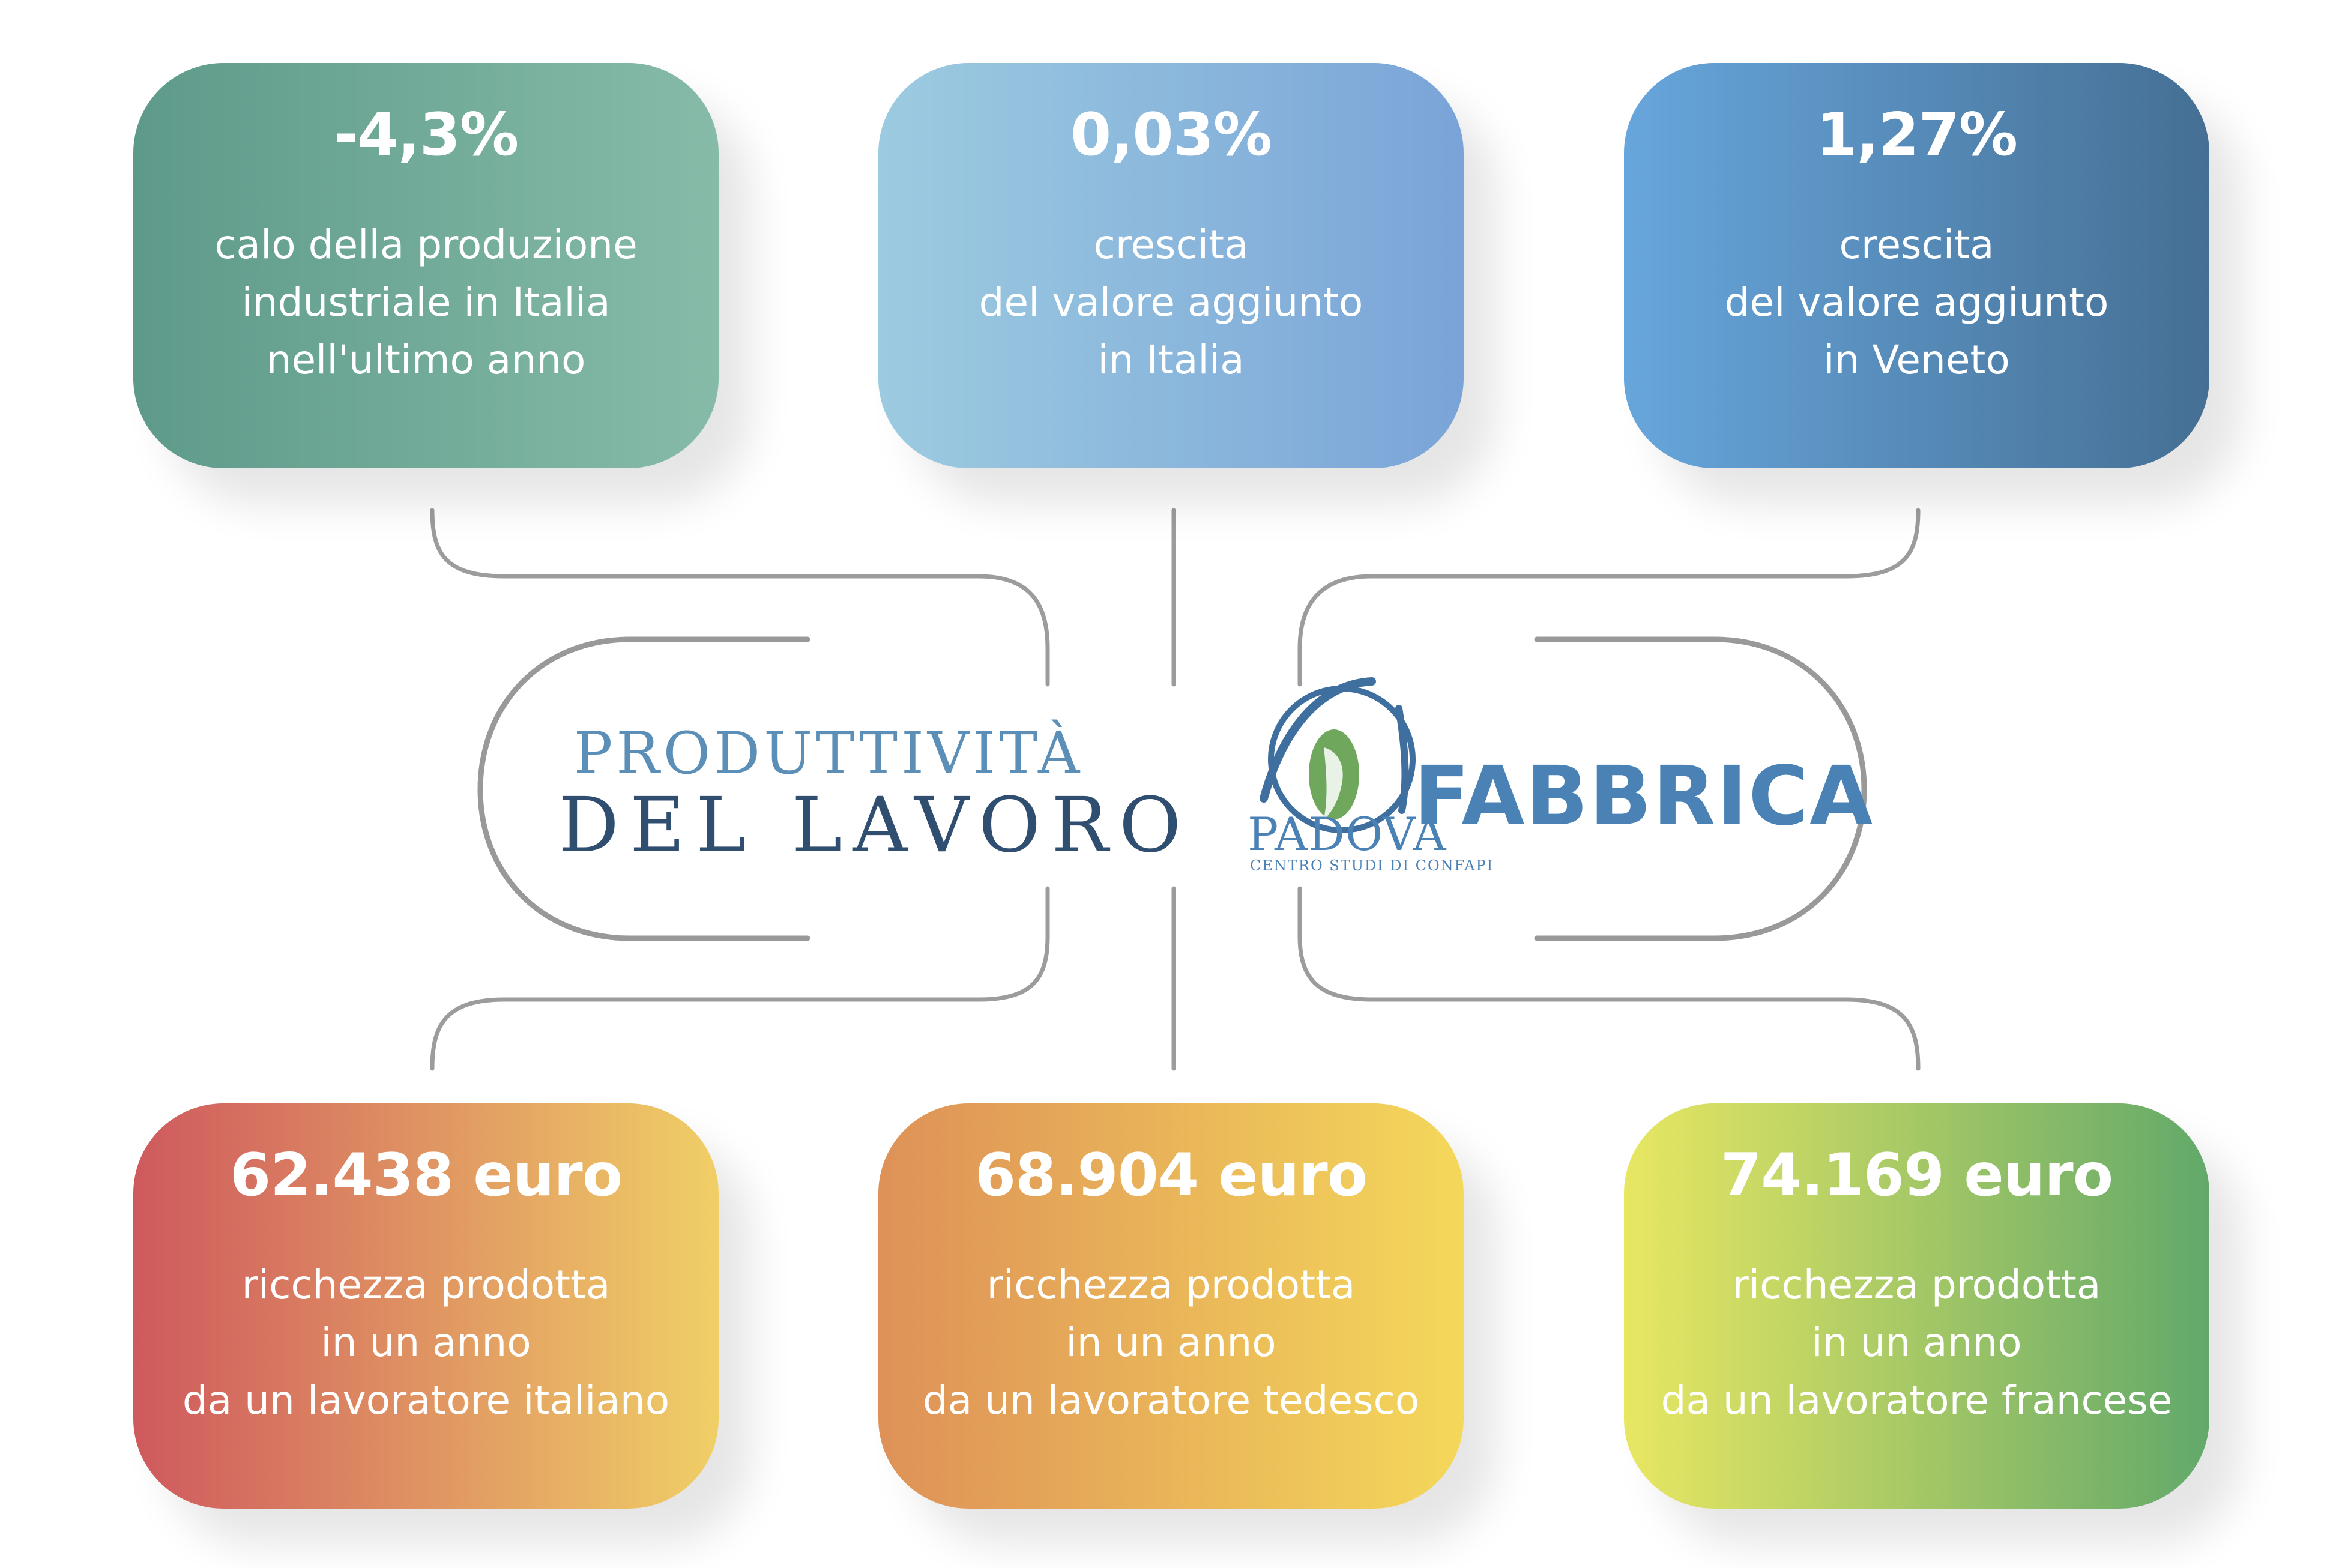 Image resolution: width=2351 pixels, height=1568 pixels. What do you see at coordinates (426, 360) in the screenshot?
I see `stat-desc-line: nell'ultimo anno` at bounding box center [426, 360].